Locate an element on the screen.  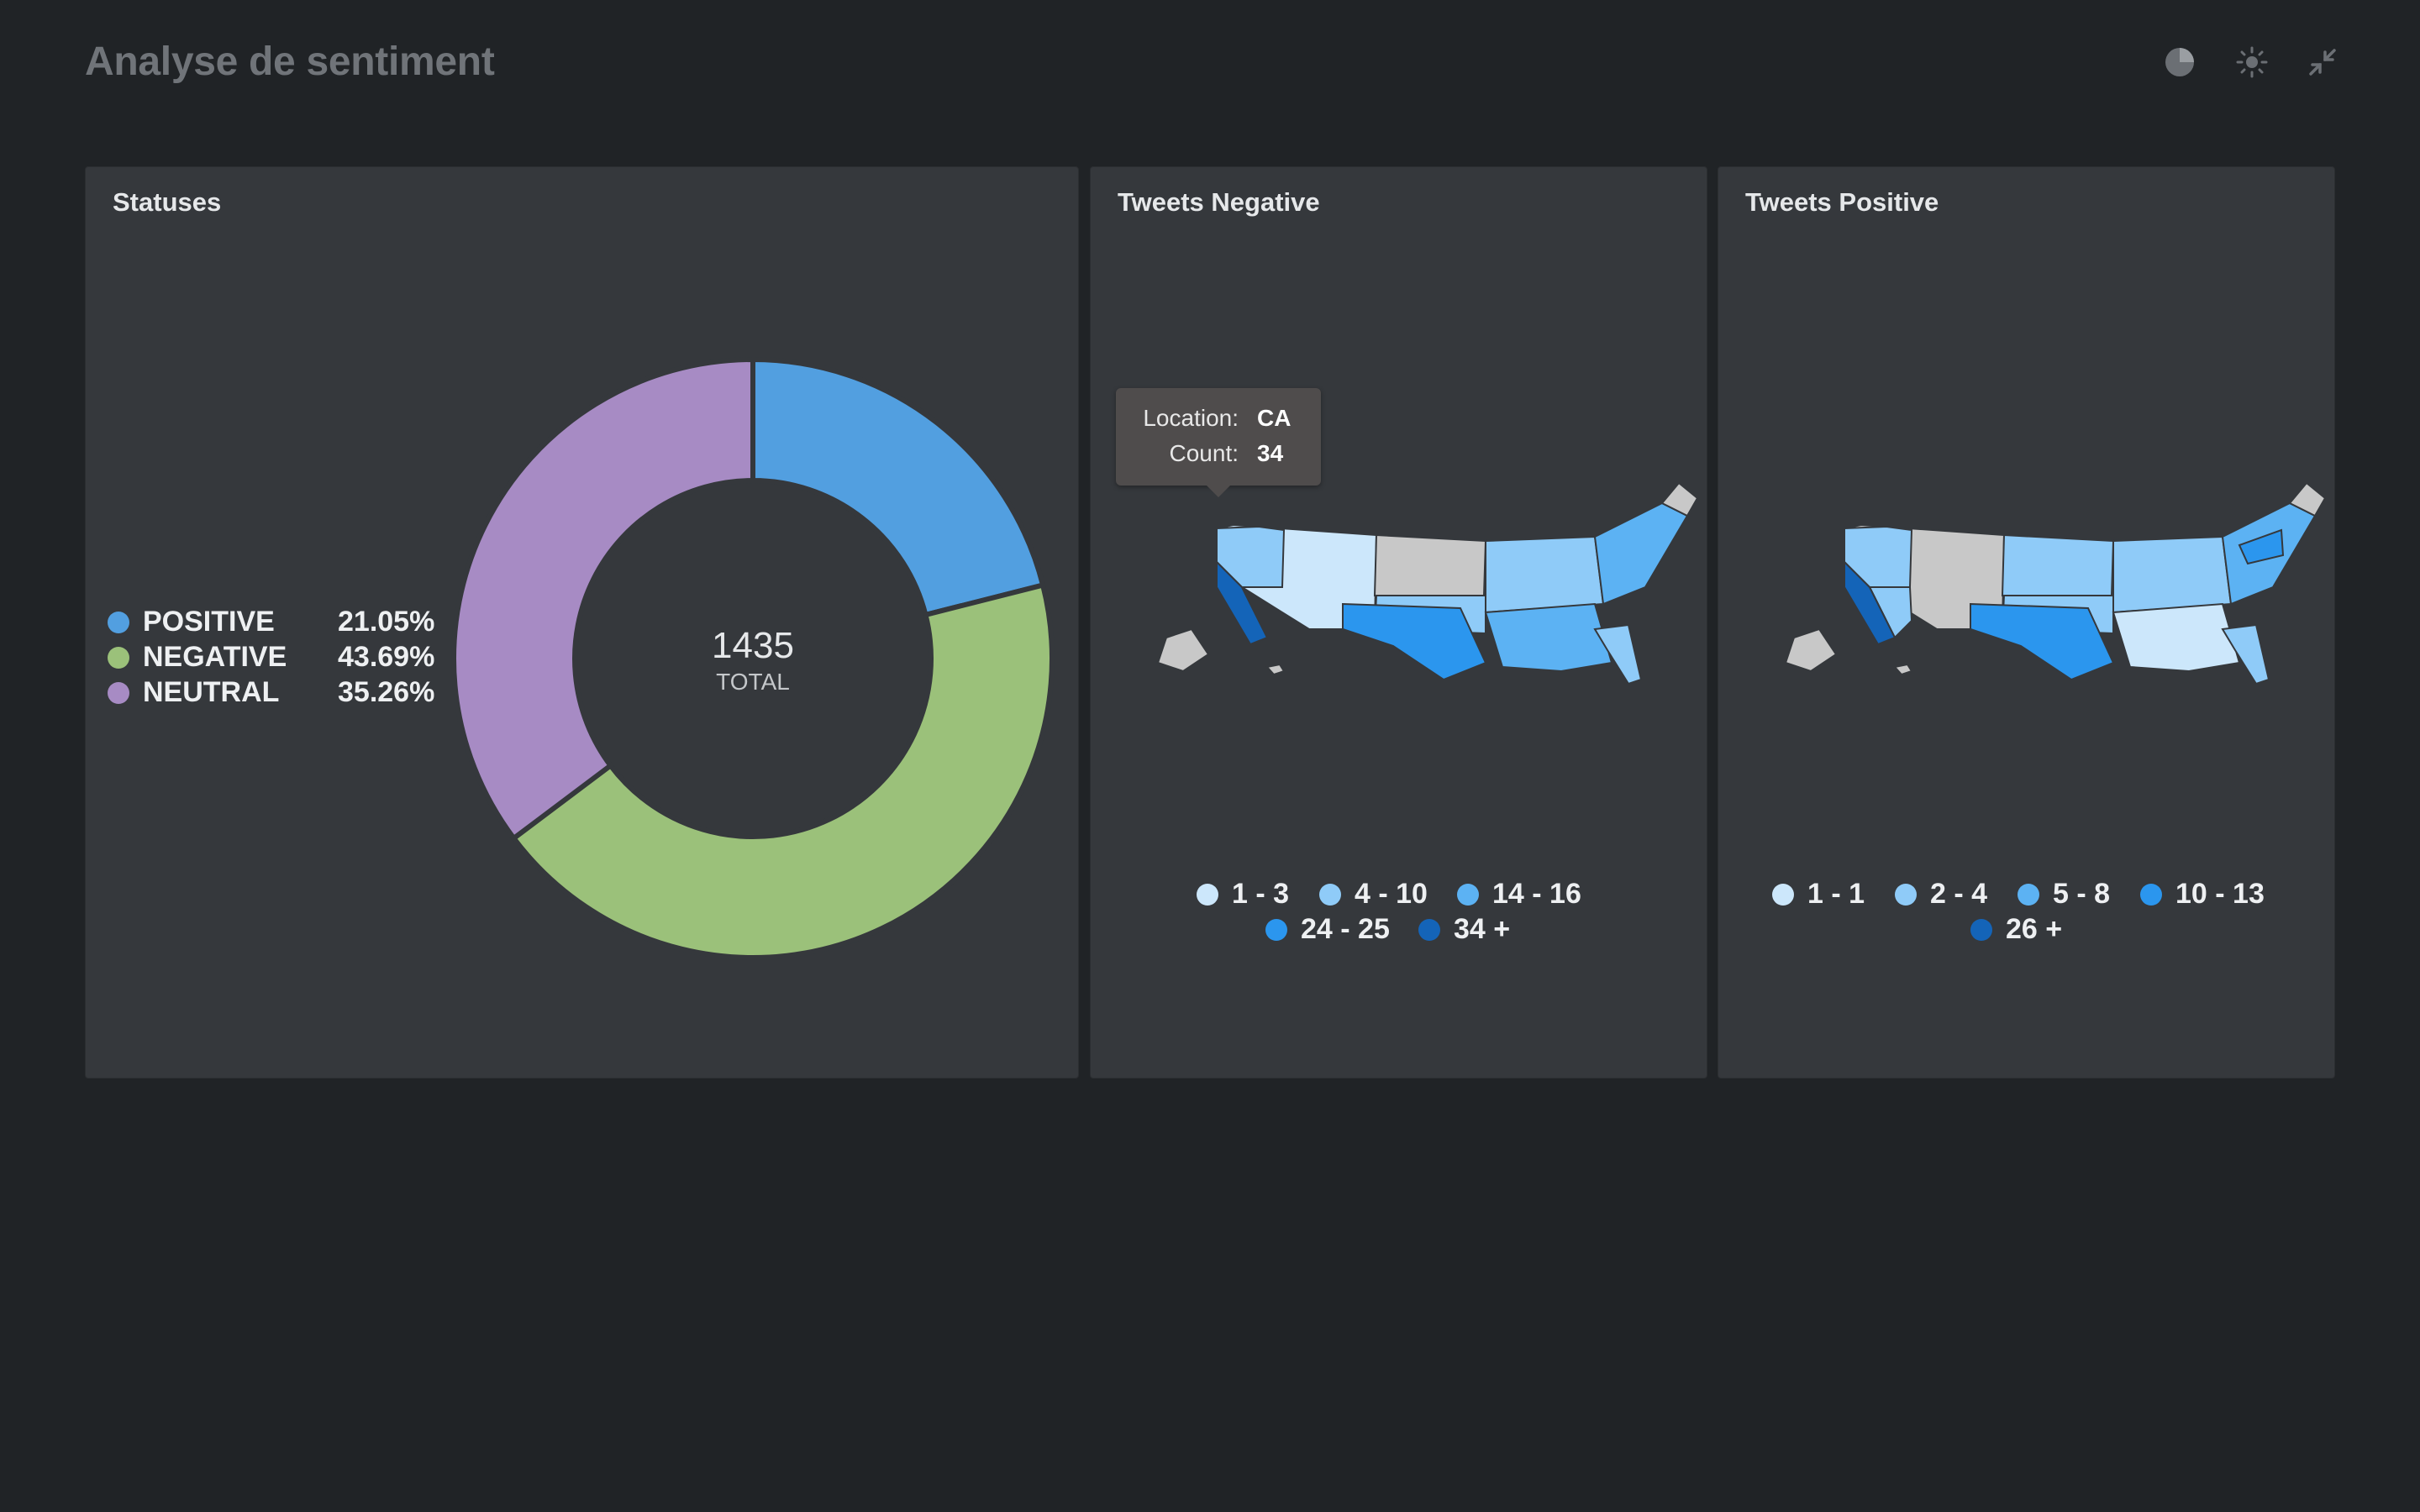
map-tooltip: Location: CA Count: 34 is located at coordinates (1218, 442).